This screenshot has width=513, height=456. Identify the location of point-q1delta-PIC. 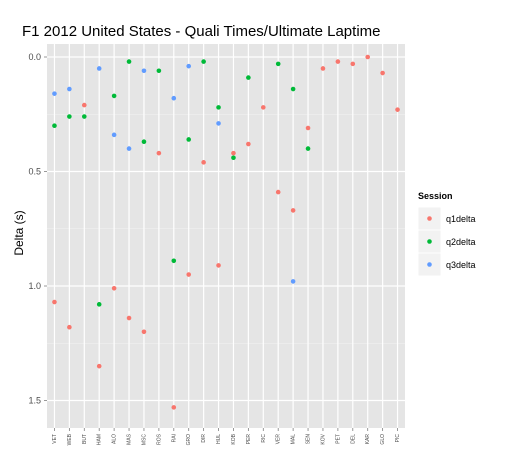
(397, 109).